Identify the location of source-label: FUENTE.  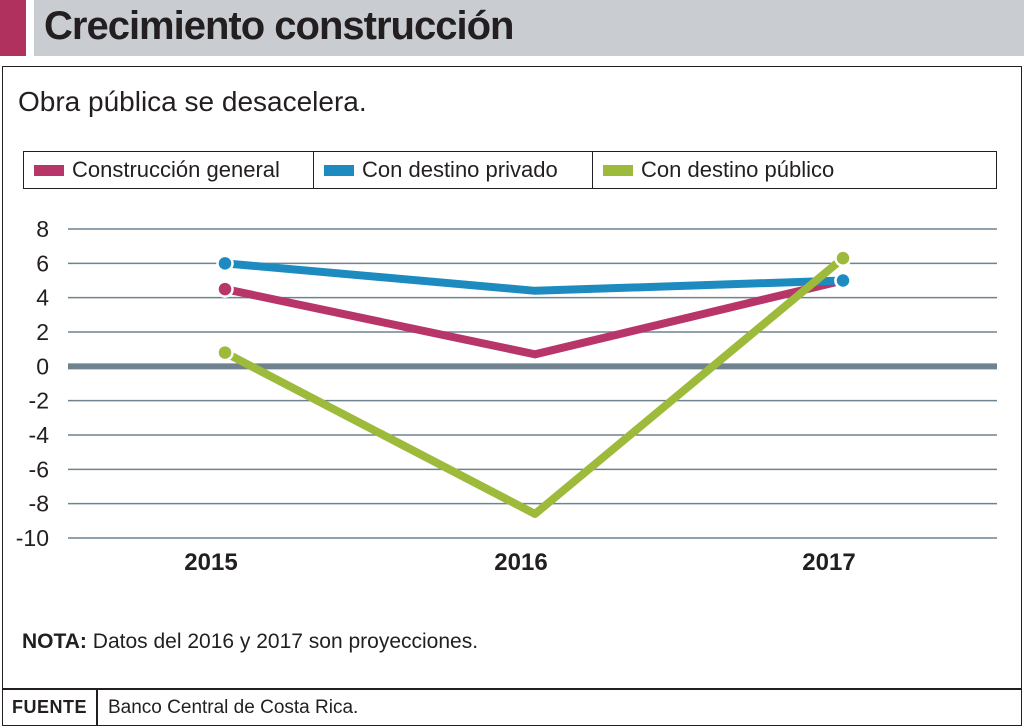
(49, 707).